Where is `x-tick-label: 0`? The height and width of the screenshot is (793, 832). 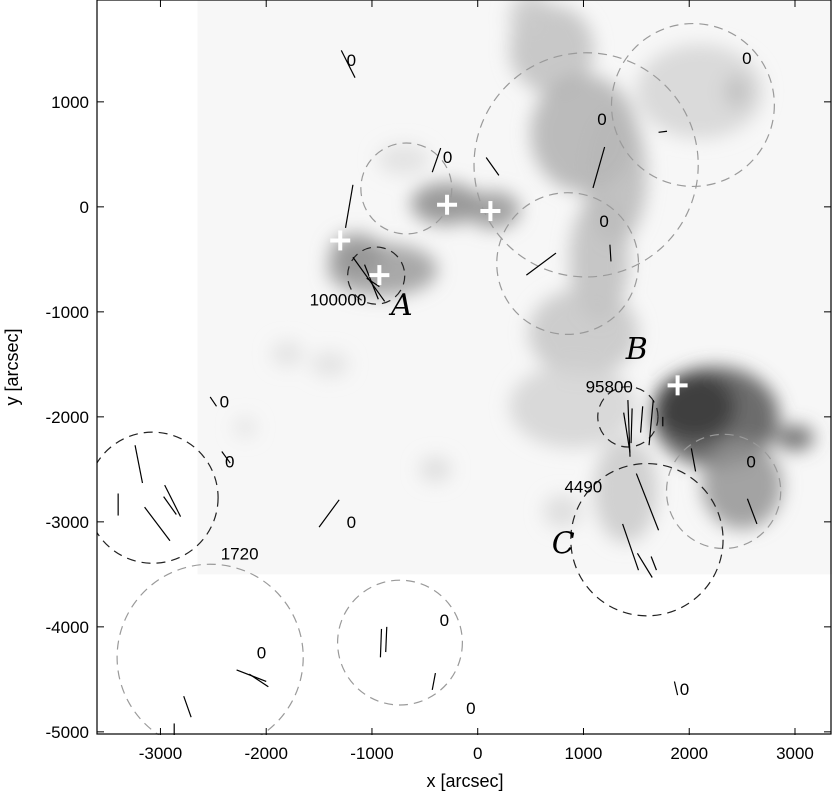
x-tick-label: 0 is located at coordinates (477, 753).